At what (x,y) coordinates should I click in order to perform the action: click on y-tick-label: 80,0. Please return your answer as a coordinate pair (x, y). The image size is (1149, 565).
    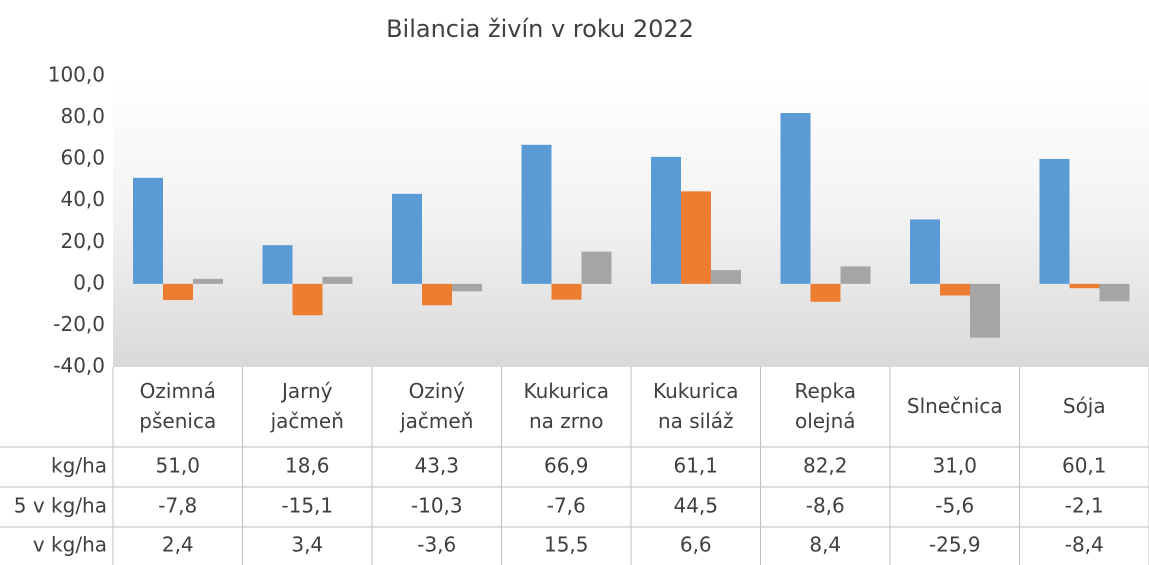
    Looking at the image, I should click on (82, 116).